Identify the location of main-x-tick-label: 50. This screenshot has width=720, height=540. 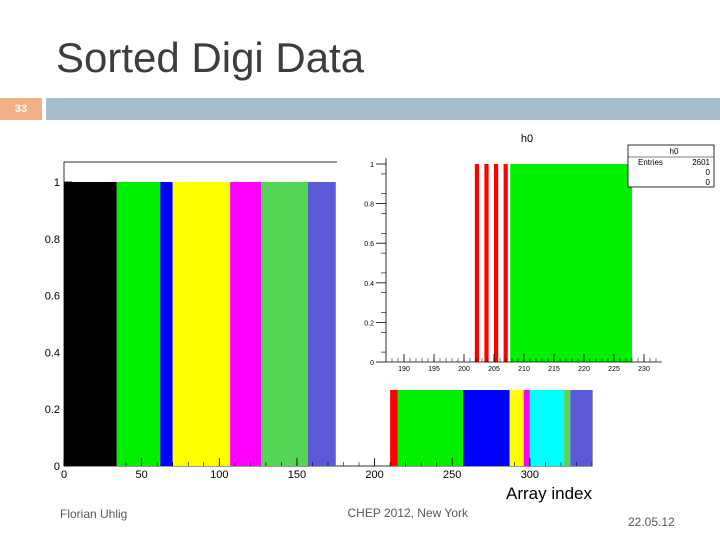
(142, 475).